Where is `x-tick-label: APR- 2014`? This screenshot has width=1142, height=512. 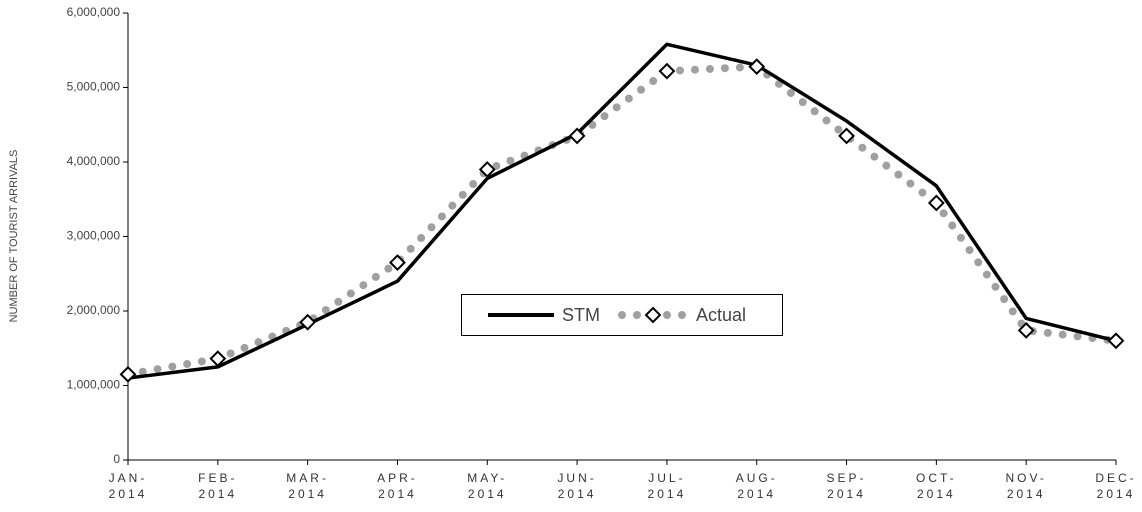
x-tick-label: APR- 2014 is located at coordinates (397, 486).